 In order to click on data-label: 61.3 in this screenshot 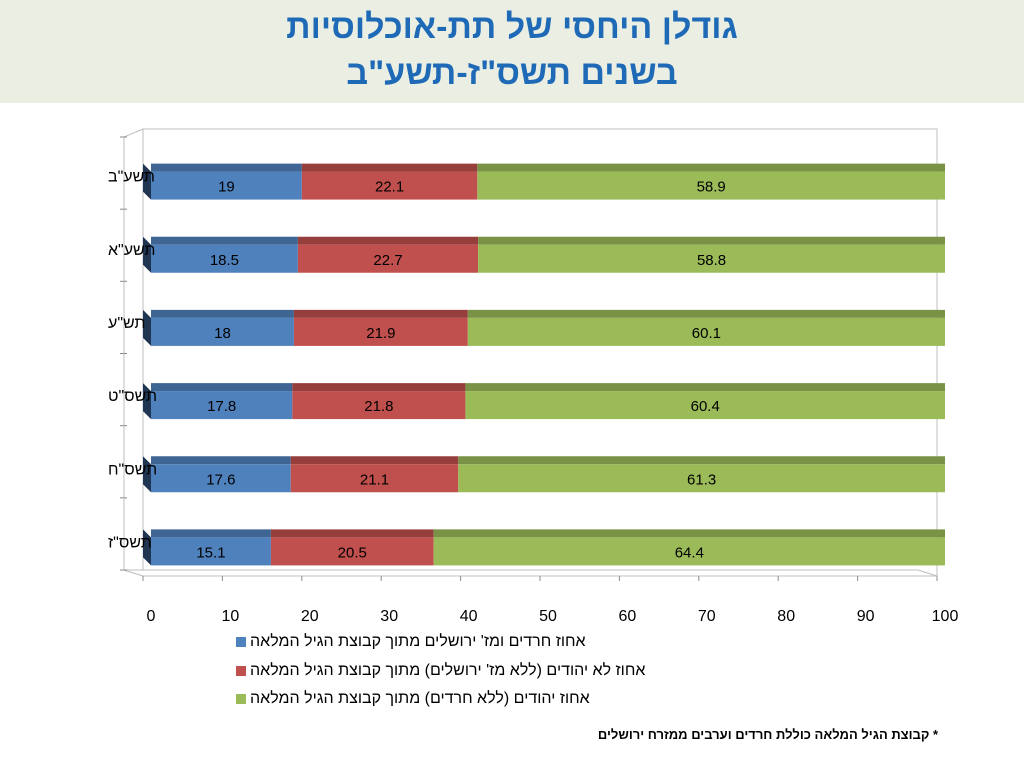, I will do `click(701, 479)`.